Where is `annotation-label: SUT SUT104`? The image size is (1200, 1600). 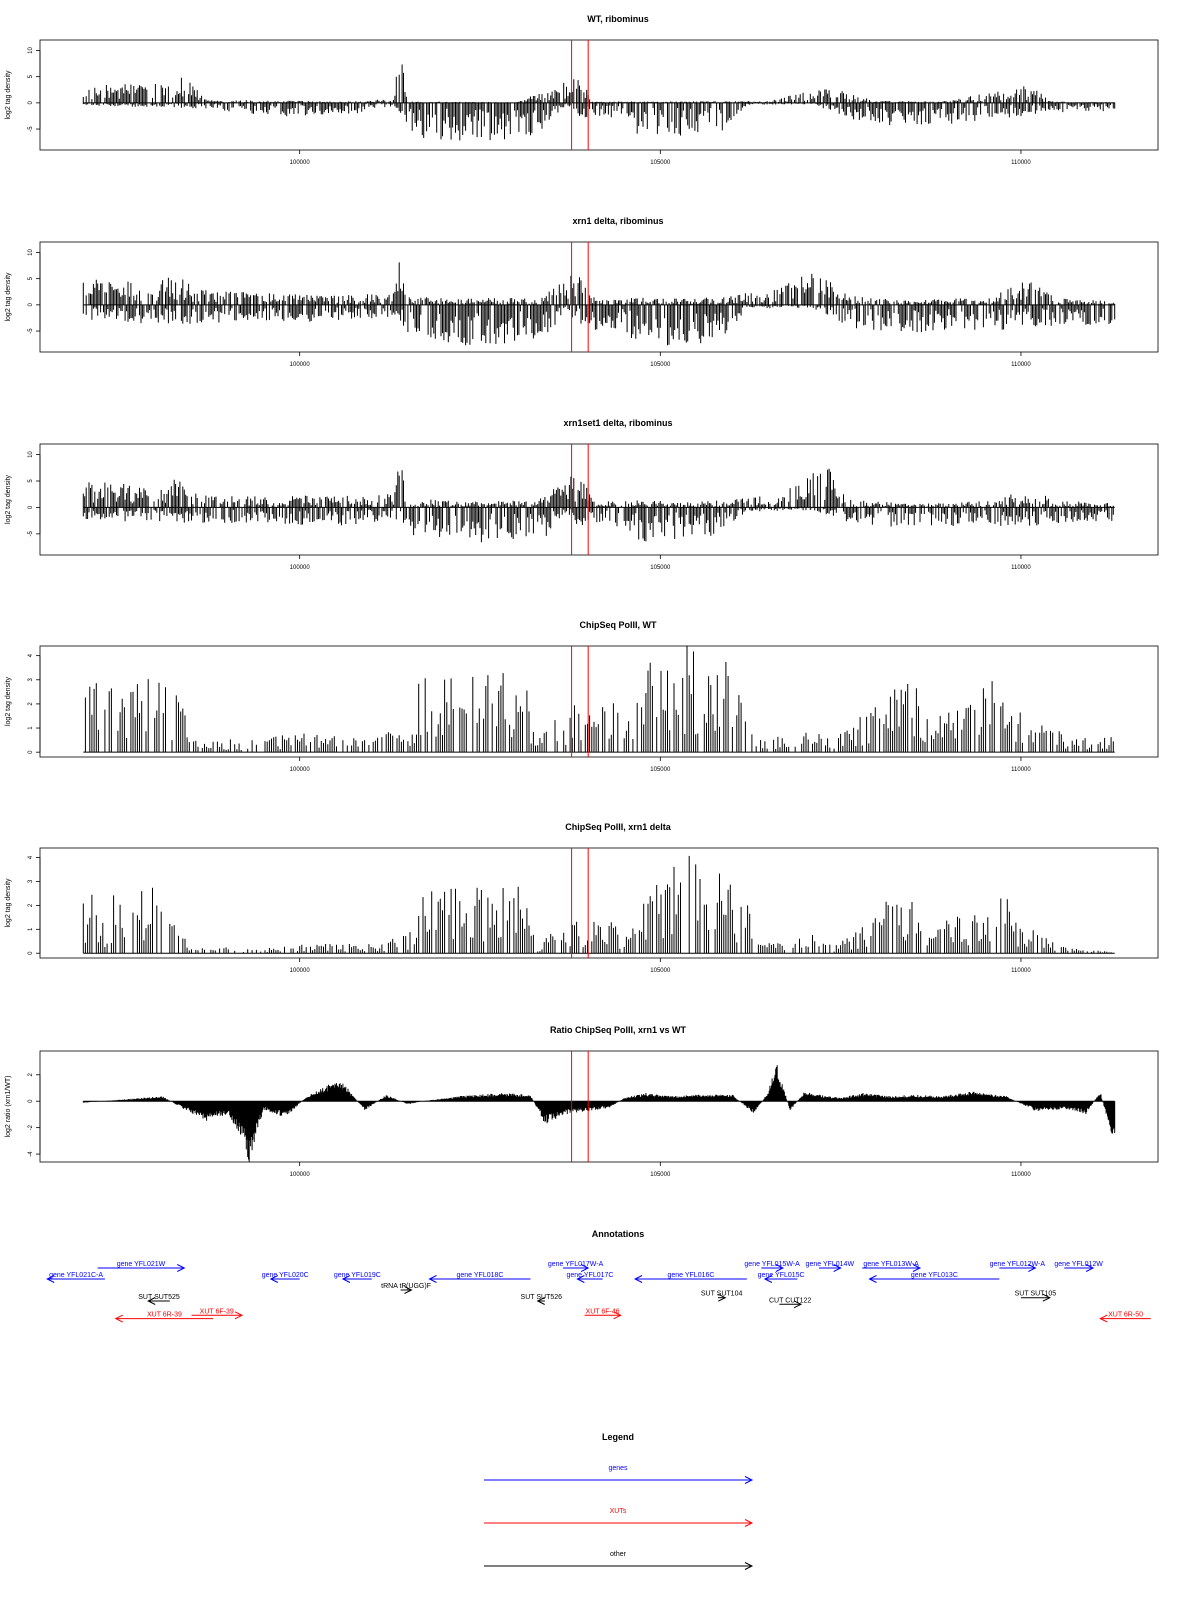 annotation-label: SUT SUT104 is located at coordinates (722, 1294).